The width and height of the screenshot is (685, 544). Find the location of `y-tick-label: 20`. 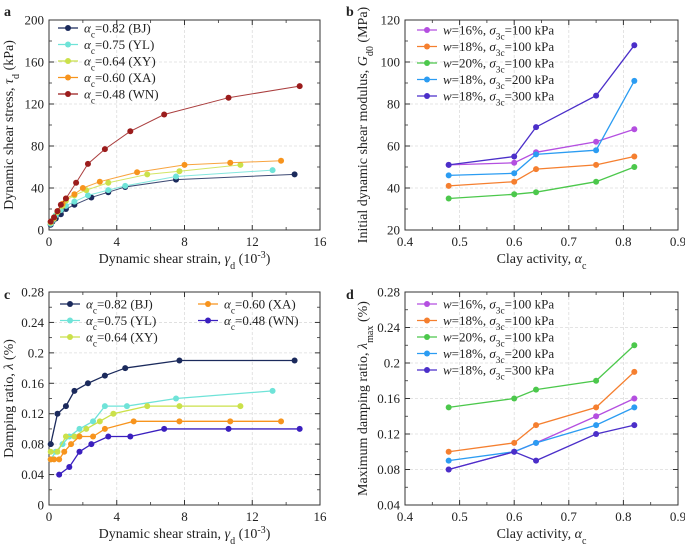

y-tick-label: 20 is located at coordinates (393, 230).